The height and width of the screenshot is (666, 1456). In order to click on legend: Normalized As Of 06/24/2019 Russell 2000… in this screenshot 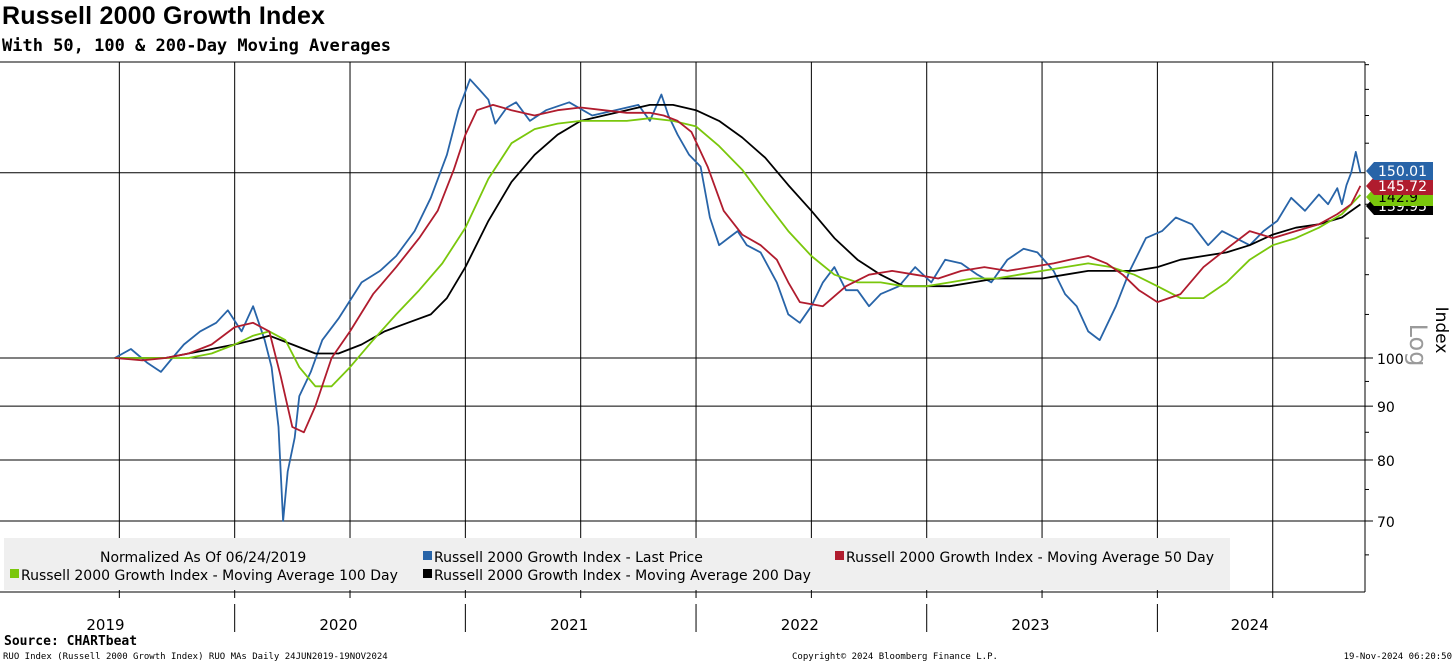, I will do `click(617, 564)`.